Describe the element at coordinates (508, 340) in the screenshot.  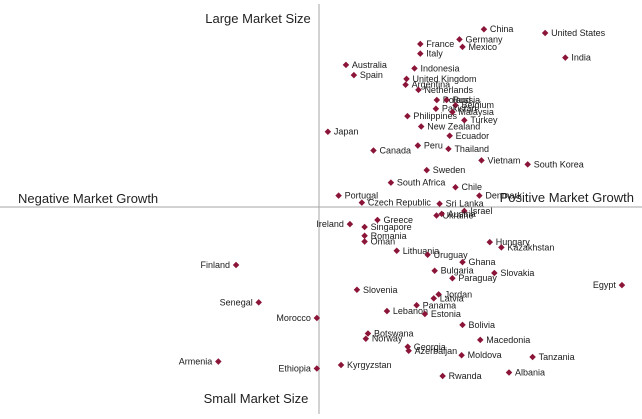
I see `data-point-label: Macedonia` at that location.